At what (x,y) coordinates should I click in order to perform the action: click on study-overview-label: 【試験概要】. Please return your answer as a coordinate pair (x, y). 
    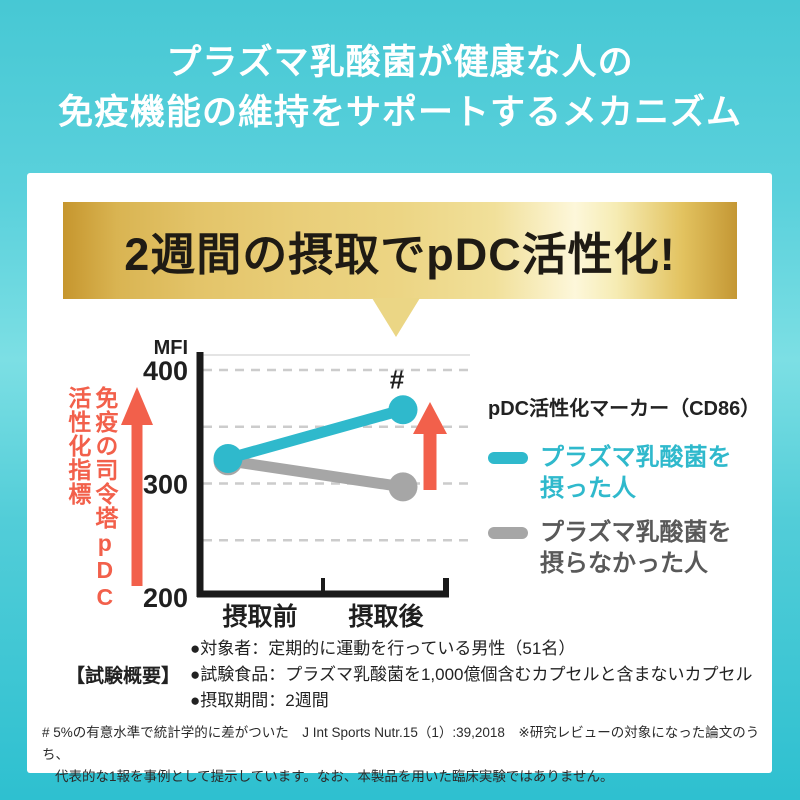
    Looking at the image, I should click on (123, 677).